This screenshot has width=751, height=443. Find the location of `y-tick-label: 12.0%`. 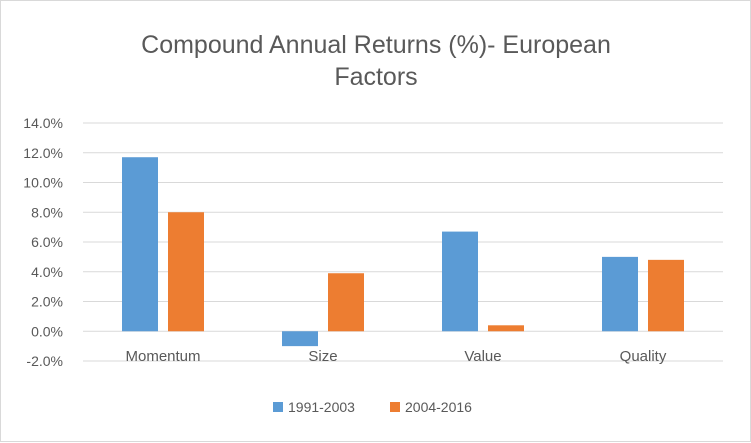

y-tick-label: 12.0% is located at coordinates (43, 153).